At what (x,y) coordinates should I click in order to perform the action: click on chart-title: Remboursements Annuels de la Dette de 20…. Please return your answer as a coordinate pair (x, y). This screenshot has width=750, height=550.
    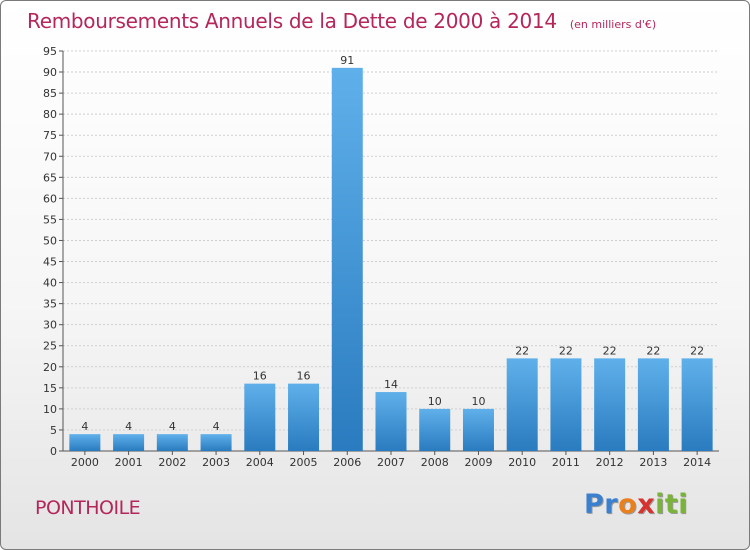
    Looking at the image, I should click on (292, 21).